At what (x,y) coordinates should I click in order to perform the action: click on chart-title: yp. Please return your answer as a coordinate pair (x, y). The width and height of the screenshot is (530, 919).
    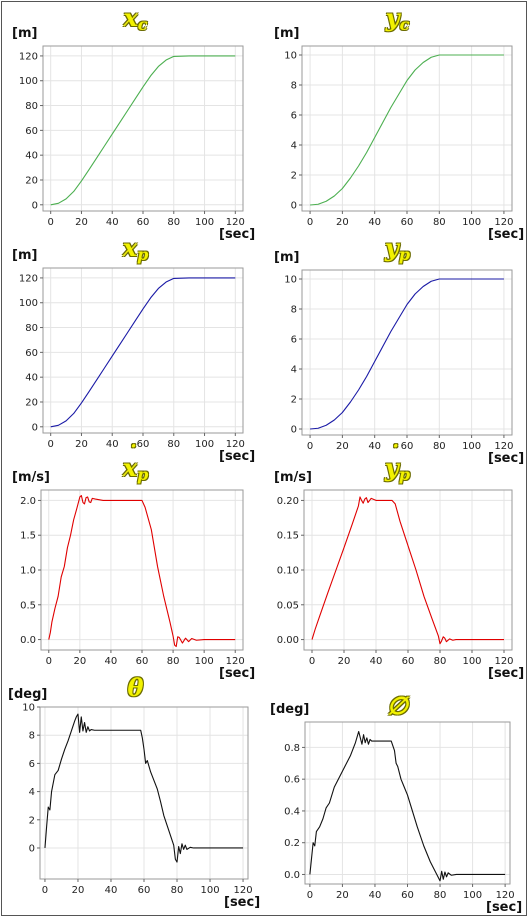
    Looking at the image, I should click on (397, 251).